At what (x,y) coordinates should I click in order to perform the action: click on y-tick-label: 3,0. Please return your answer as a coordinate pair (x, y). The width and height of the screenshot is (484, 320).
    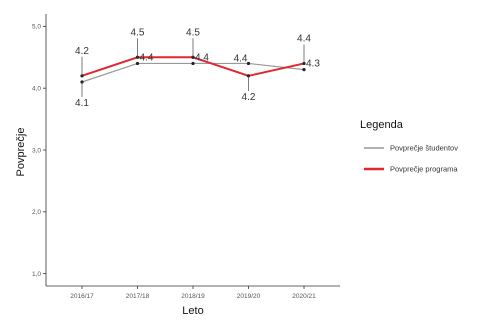
    Looking at the image, I should click on (36, 150).